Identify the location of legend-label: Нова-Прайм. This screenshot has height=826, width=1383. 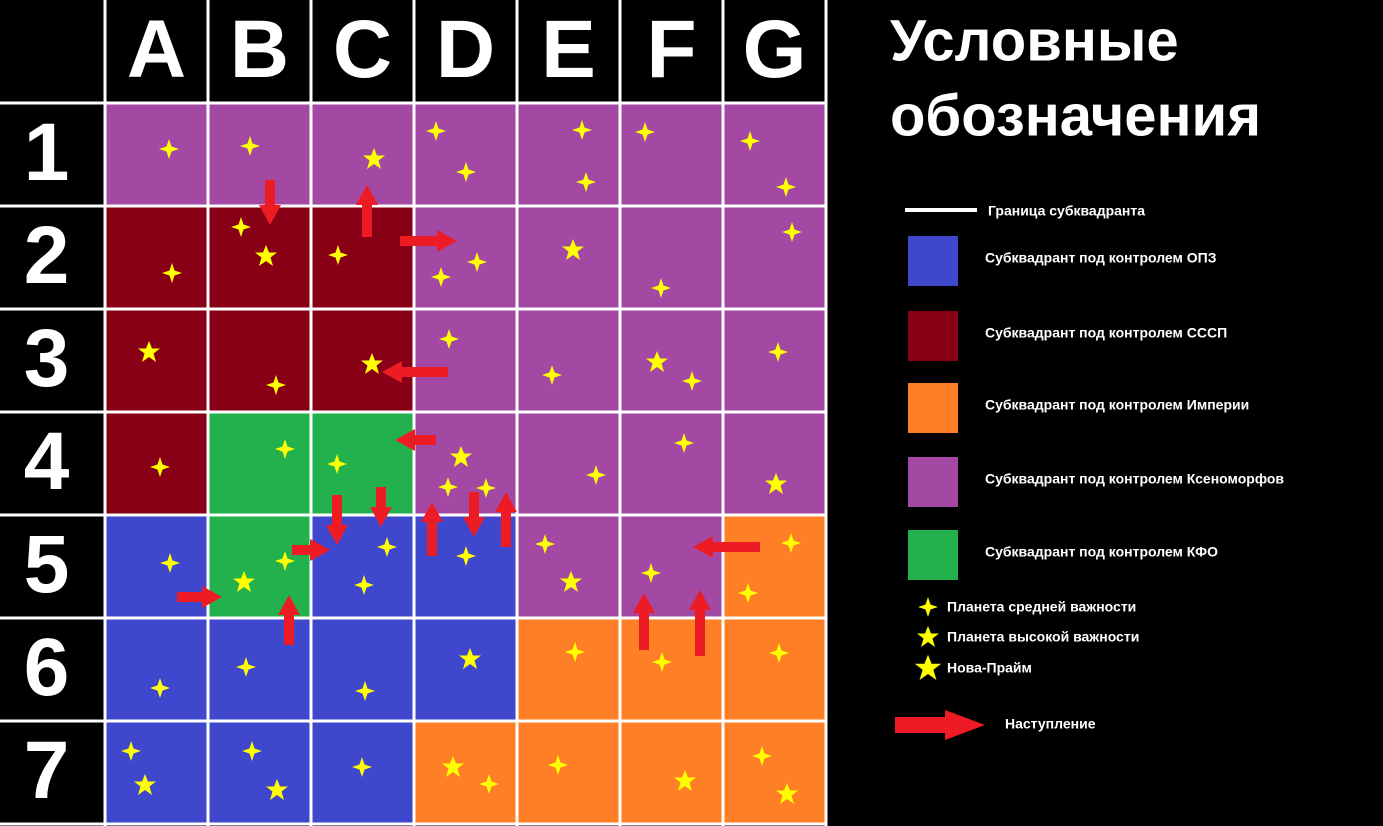
(989, 668).